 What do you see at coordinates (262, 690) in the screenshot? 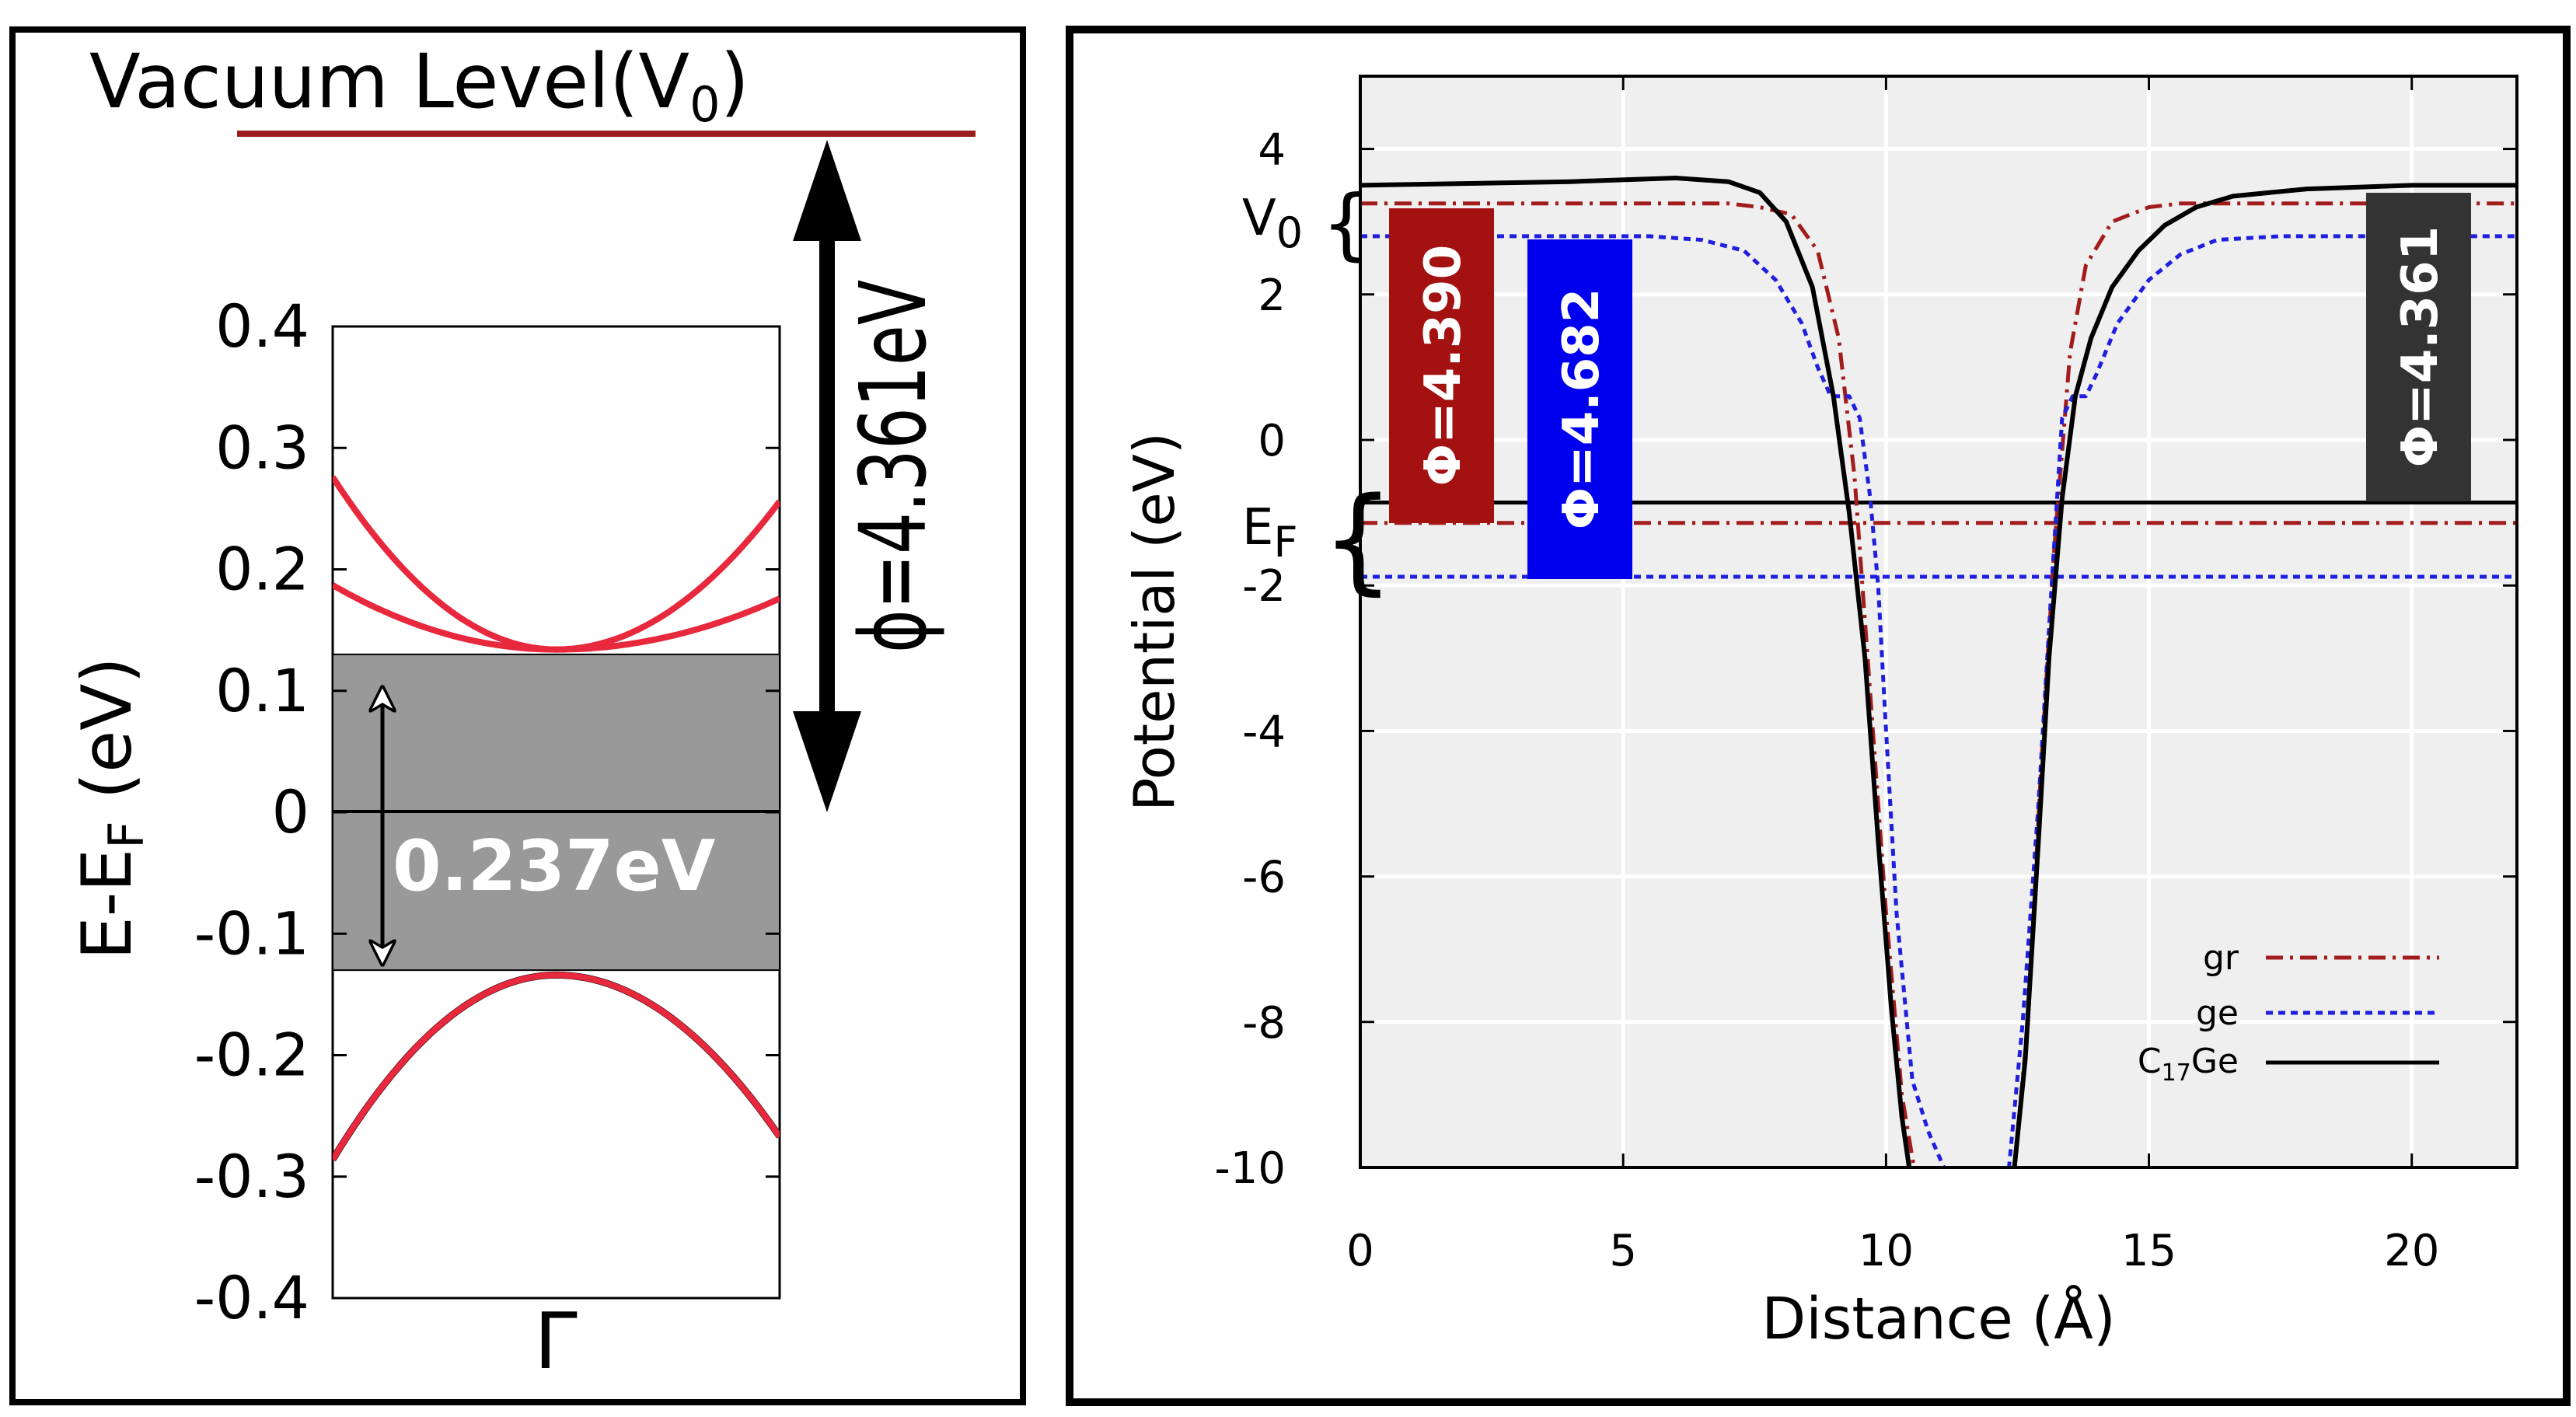
I see `band-y-tick-label: 0.1` at bounding box center [262, 690].